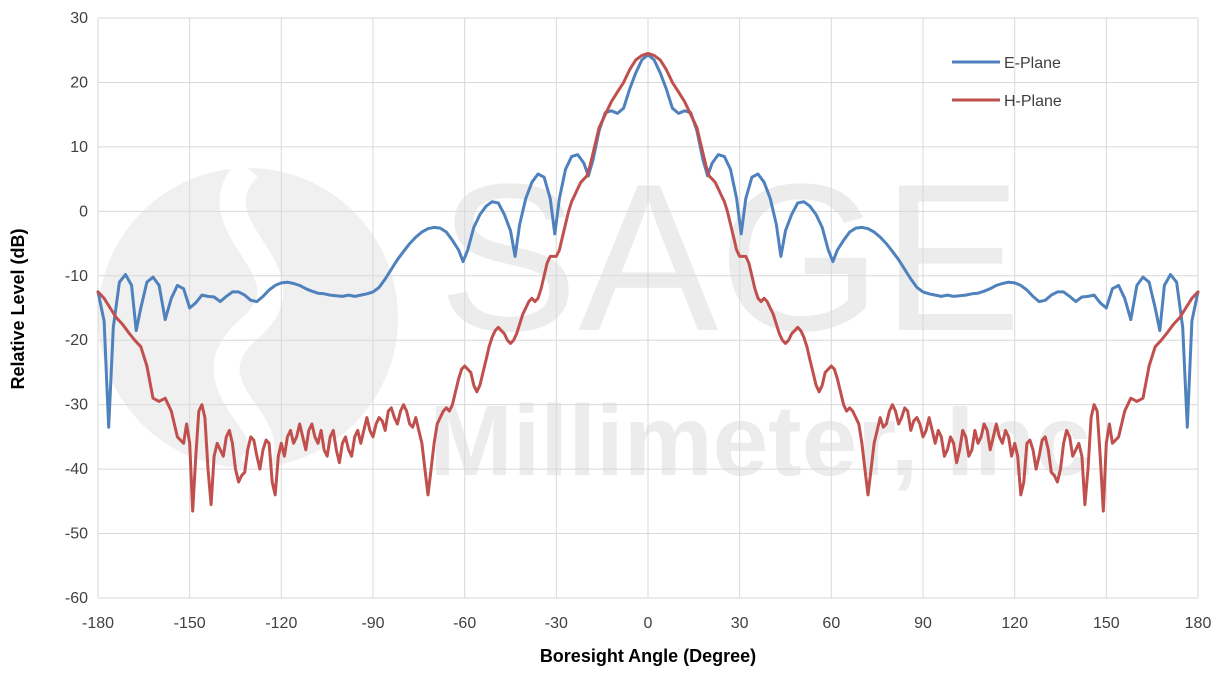 This screenshot has height=675, width=1225. What do you see at coordinates (98, 623) in the screenshot?
I see `x-tick-label: -180` at bounding box center [98, 623].